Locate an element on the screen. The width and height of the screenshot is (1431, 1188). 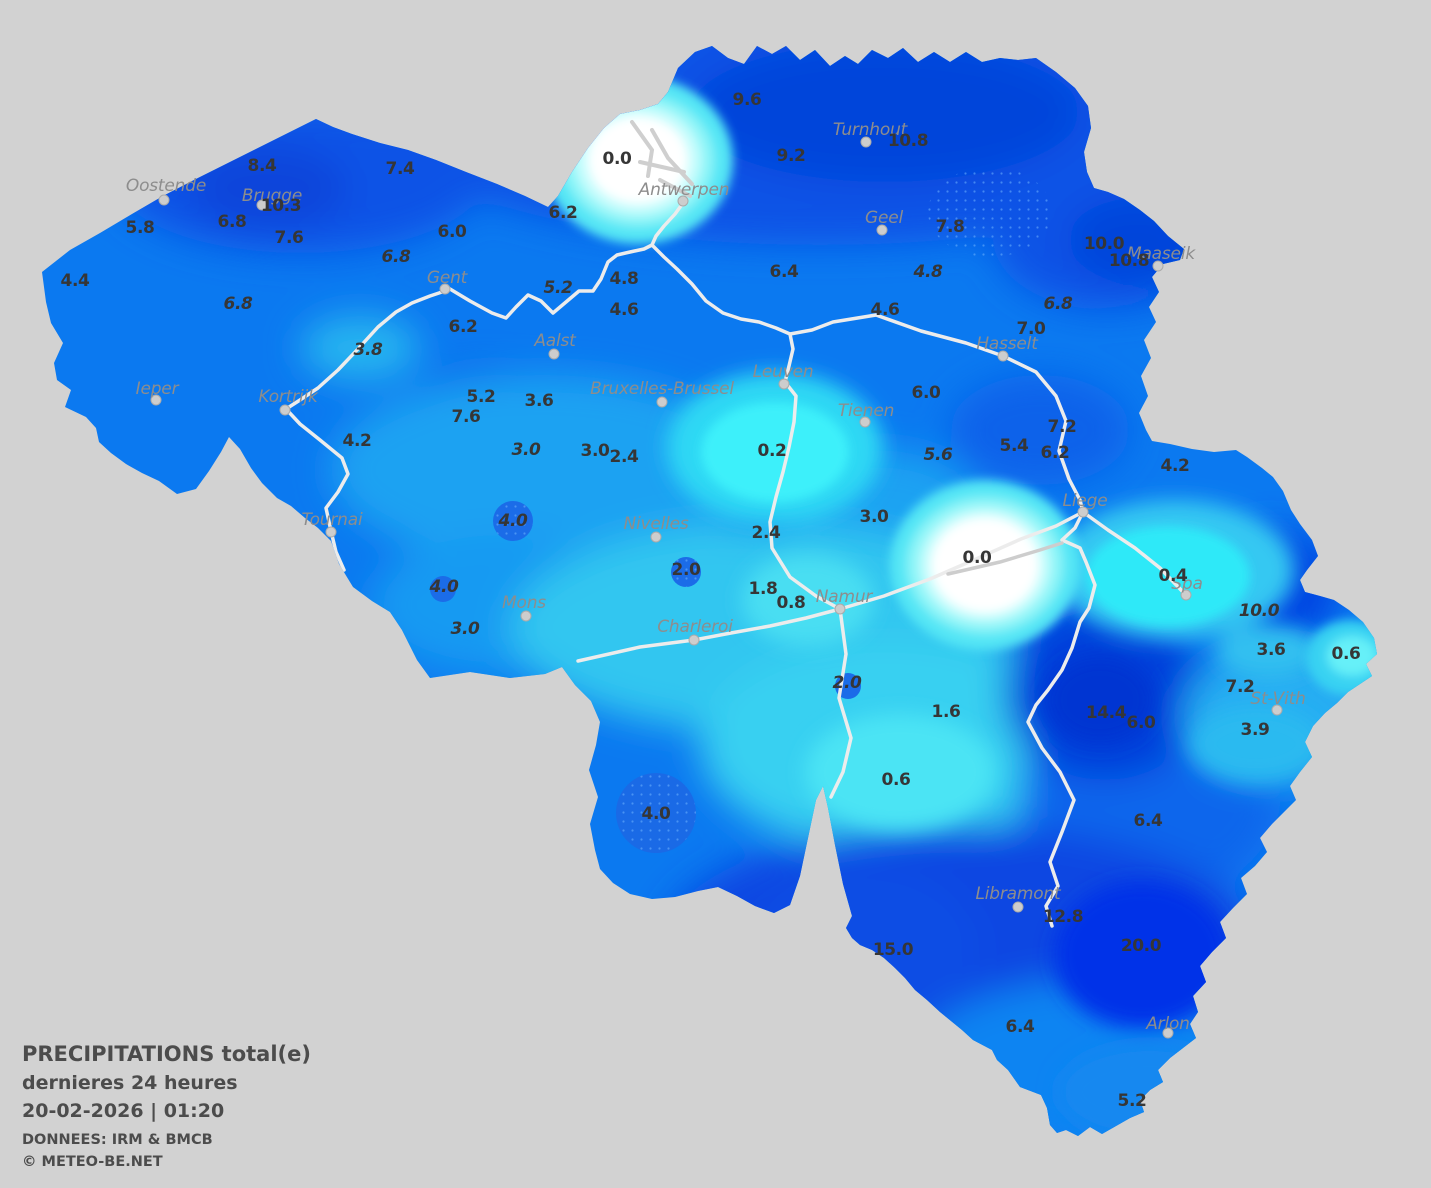
river-ourthe is located at coordinates (1061, 719).